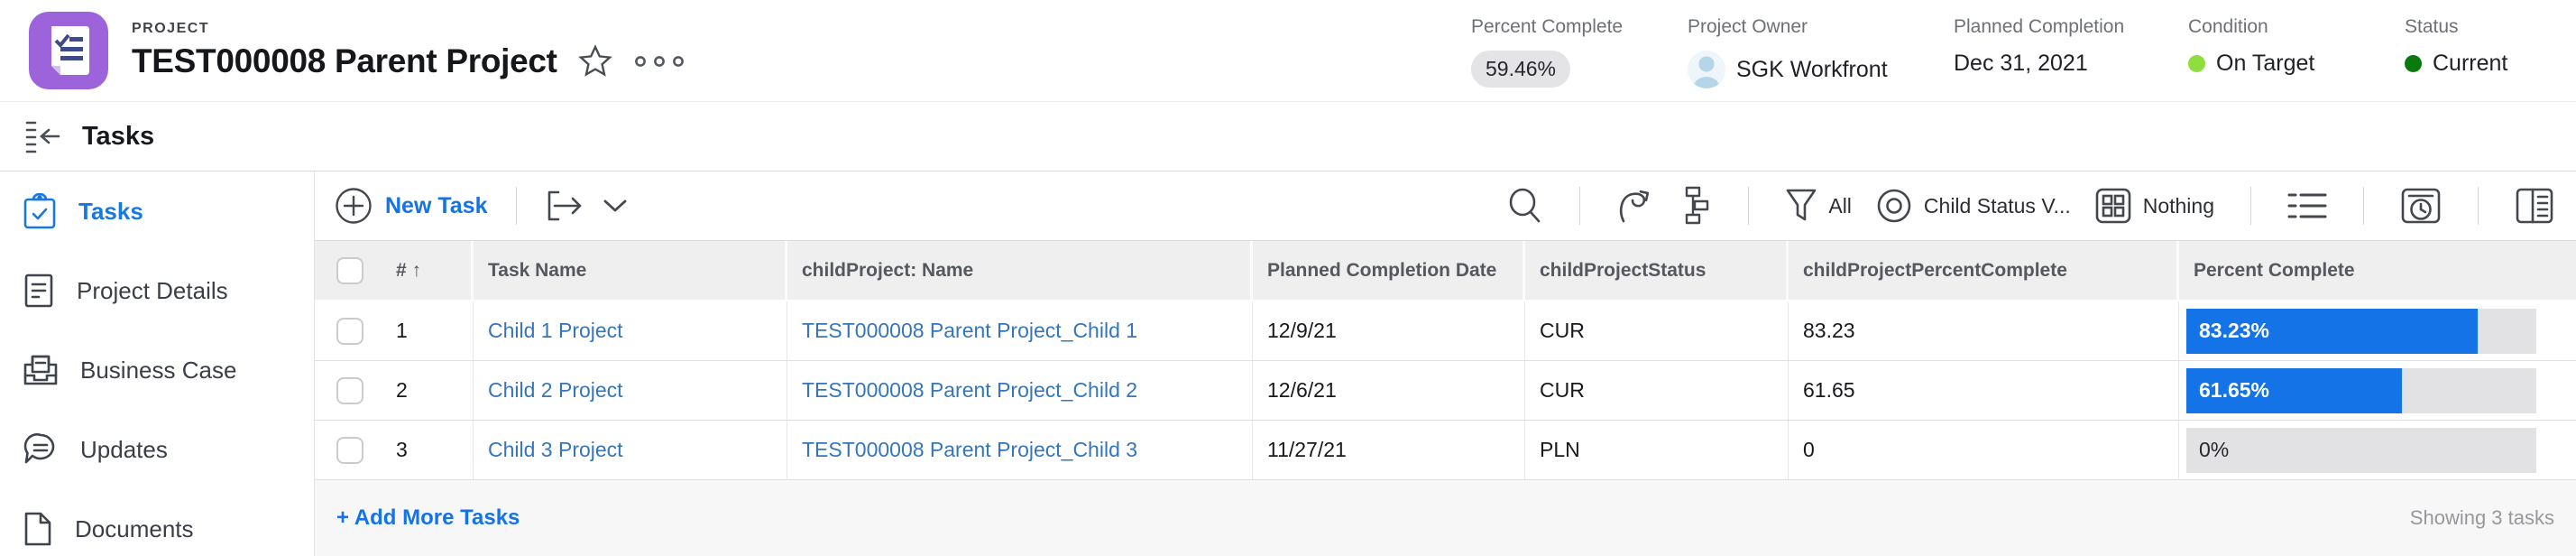  What do you see at coordinates (428, 517) in the screenshot?
I see `add-more-tasks-button: + Add More Tasks` at bounding box center [428, 517].